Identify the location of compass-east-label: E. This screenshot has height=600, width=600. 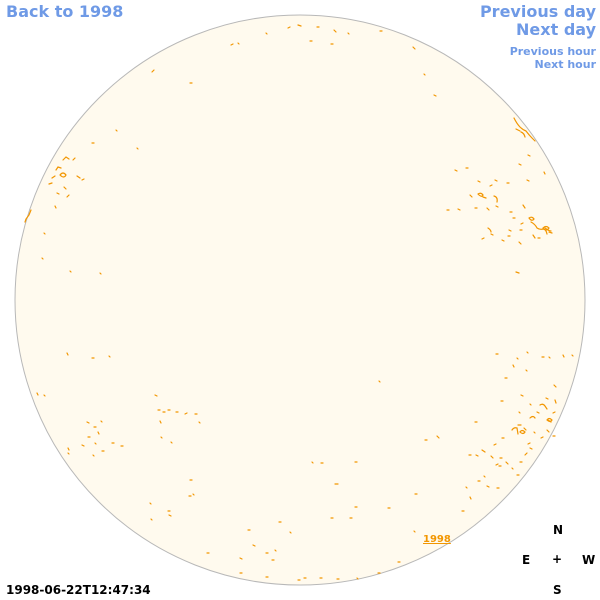
(526, 560).